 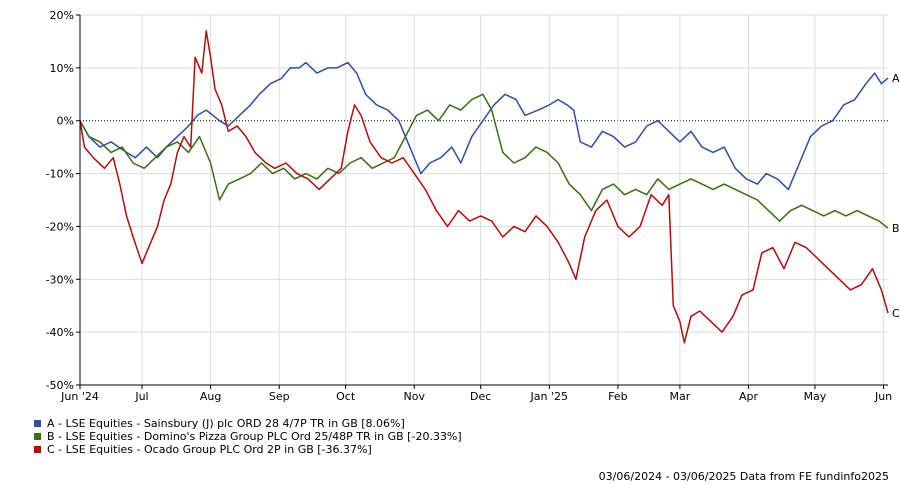 What do you see at coordinates (37, 436) in the screenshot?
I see `legend-swatch-b` at bounding box center [37, 436].